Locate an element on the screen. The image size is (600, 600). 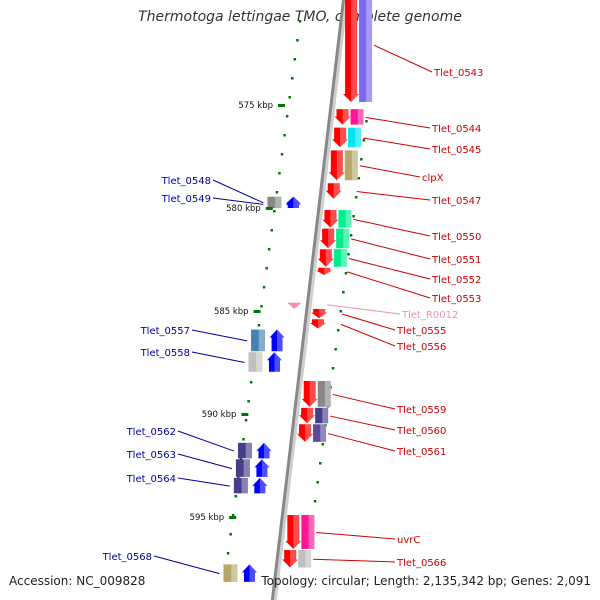
gene-label: Tlet_0549 is located at coordinates (186, 199).